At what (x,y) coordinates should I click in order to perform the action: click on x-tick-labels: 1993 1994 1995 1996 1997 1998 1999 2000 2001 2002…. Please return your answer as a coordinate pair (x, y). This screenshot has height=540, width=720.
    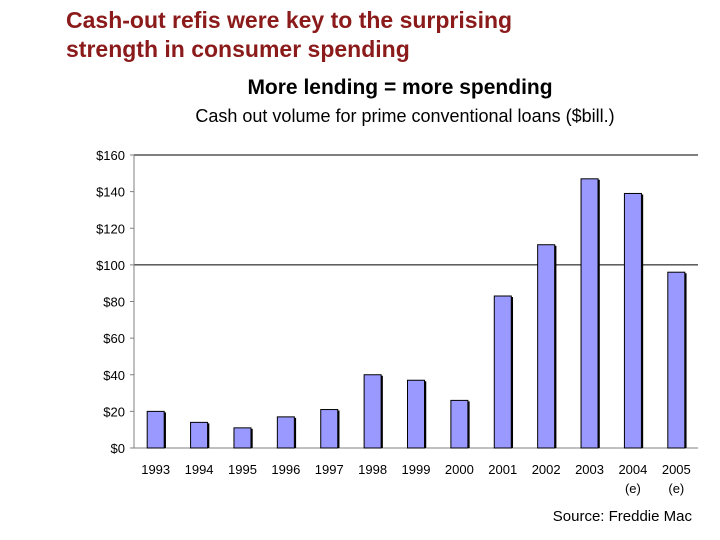
    Looking at the image, I should click on (416, 479).